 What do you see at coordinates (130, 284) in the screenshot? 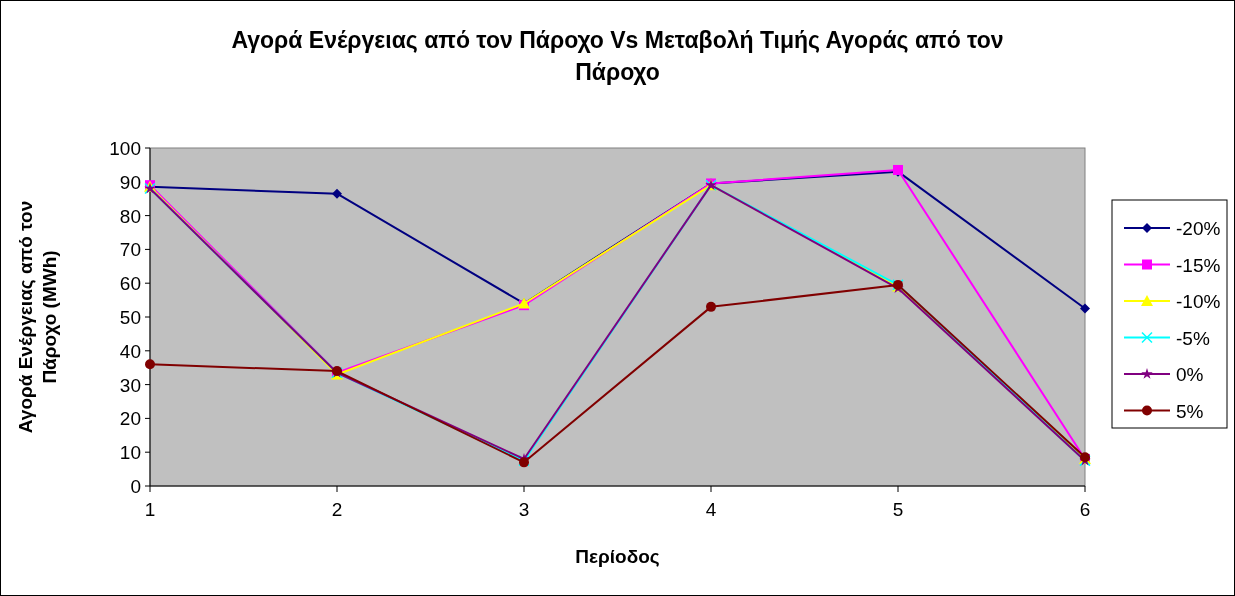
I see `y-tick-label: 60` at bounding box center [130, 284].